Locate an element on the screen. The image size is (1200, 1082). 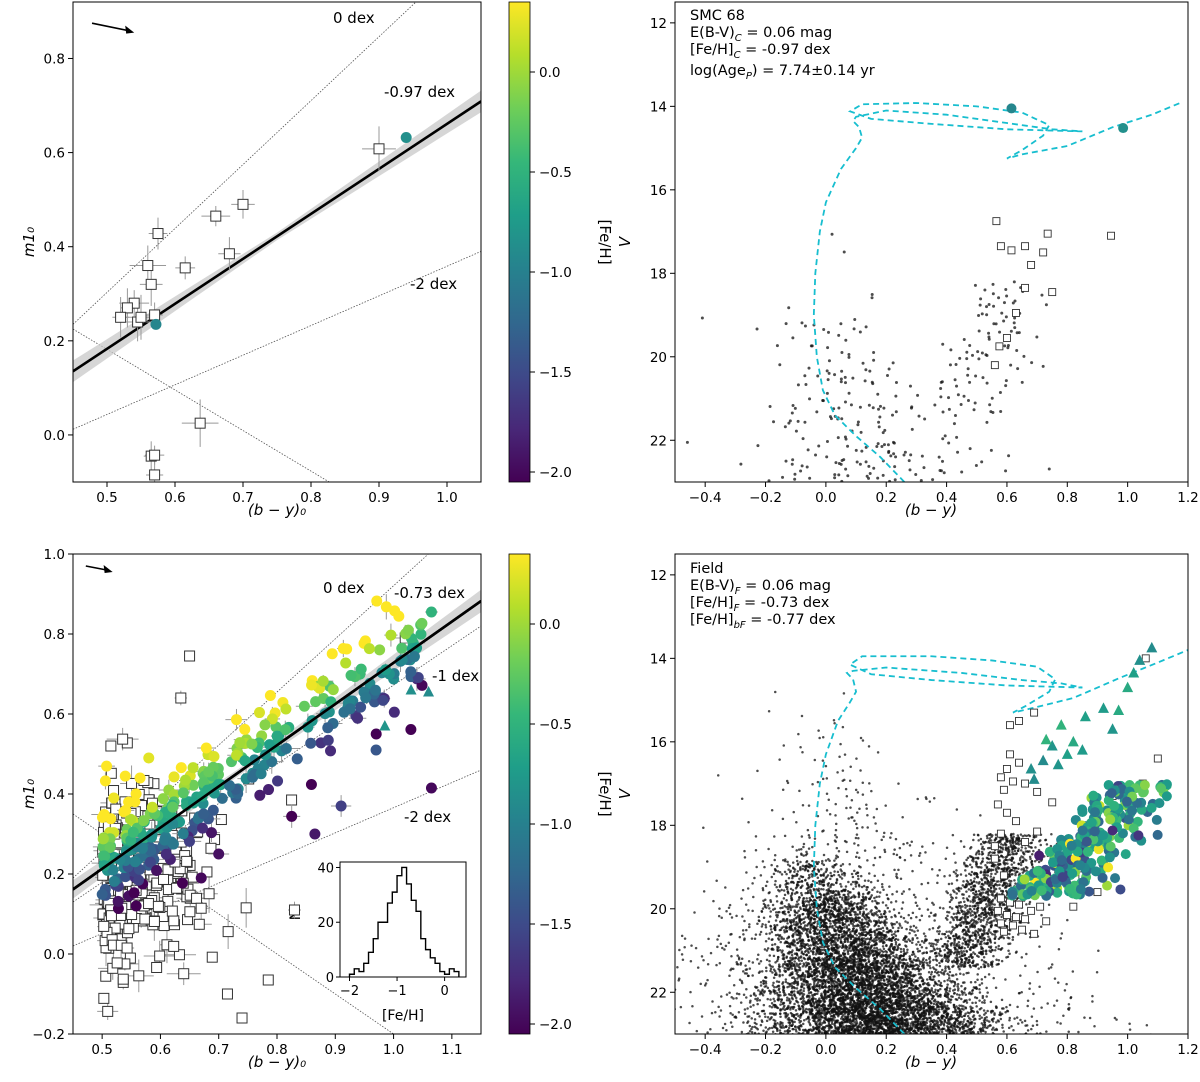
y-tick-label: 0.4 is located at coordinates (54, 248).